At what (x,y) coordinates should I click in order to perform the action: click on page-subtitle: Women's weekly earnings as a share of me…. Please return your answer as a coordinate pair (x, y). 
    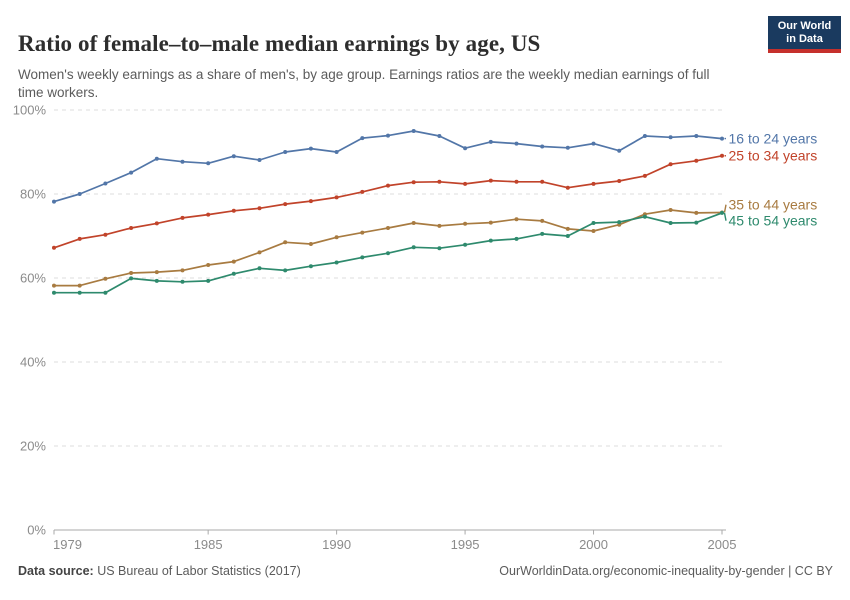
    Looking at the image, I should click on (364, 83).